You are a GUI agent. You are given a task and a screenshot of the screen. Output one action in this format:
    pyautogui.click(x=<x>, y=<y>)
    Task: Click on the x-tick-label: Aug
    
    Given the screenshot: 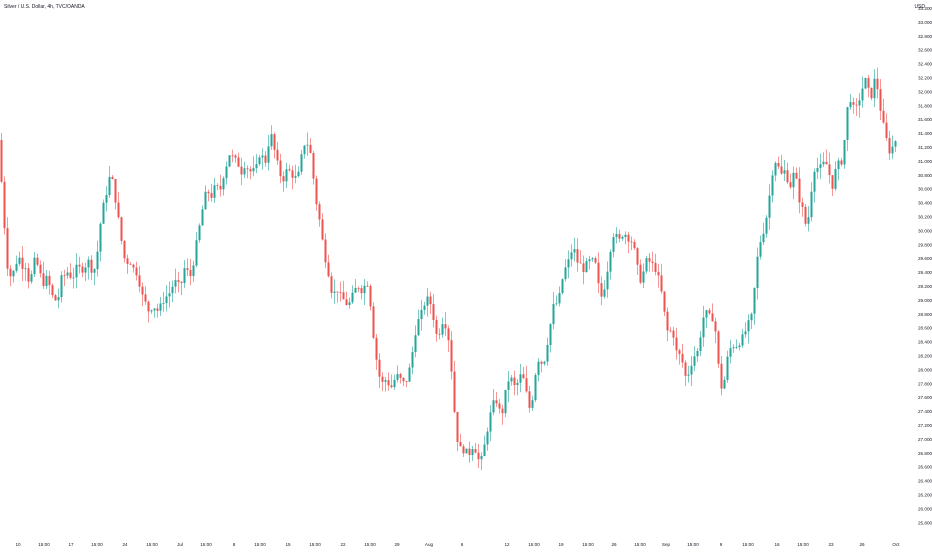 What is the action you would take?
    pyautogui.click(x=429, y=544)
    